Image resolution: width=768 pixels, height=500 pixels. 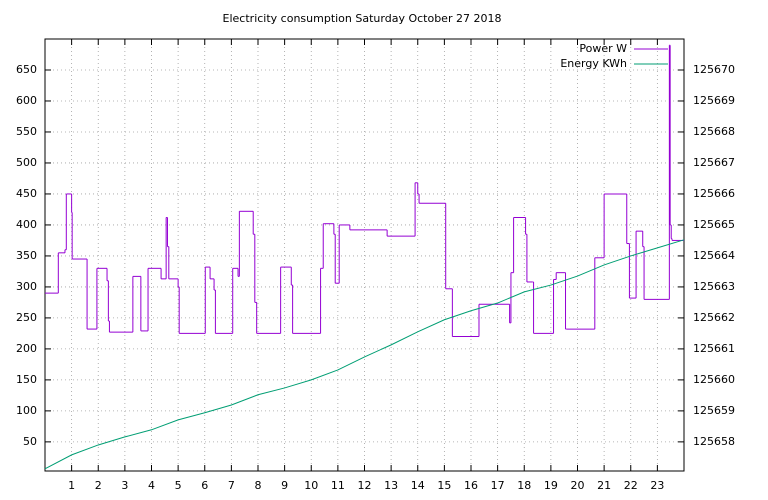 I want to click on legend-label: Power W, so click(x=603, y=48).